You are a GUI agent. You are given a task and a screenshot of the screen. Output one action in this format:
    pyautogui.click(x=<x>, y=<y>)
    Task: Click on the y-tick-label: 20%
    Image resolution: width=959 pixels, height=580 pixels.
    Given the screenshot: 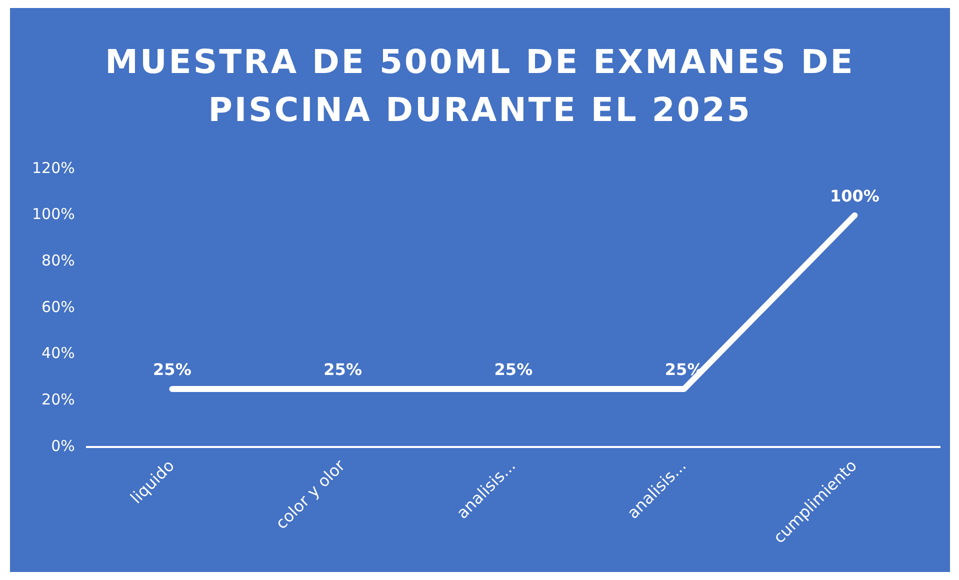 What is the action you would take?
    pyautogui.click(x=58, y=399)
    